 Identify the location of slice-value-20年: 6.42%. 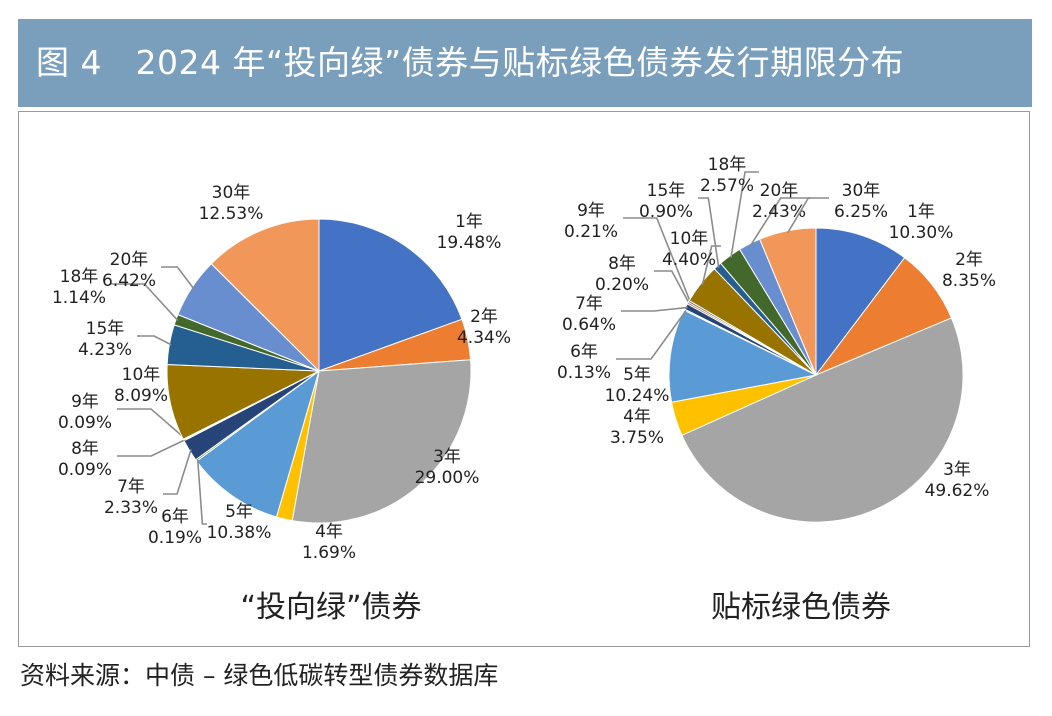
(129, 281).